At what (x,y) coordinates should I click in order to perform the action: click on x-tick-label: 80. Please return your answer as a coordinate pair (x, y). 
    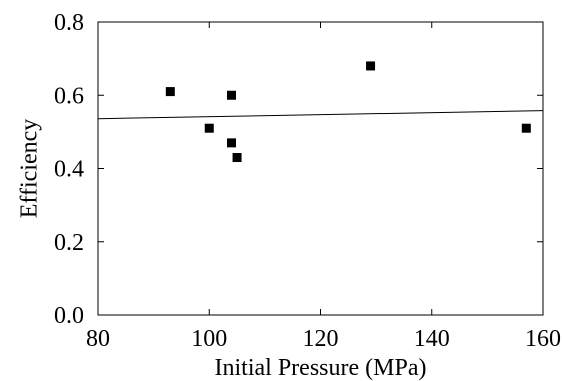
    Looking at the image, I should click on (98, 339).